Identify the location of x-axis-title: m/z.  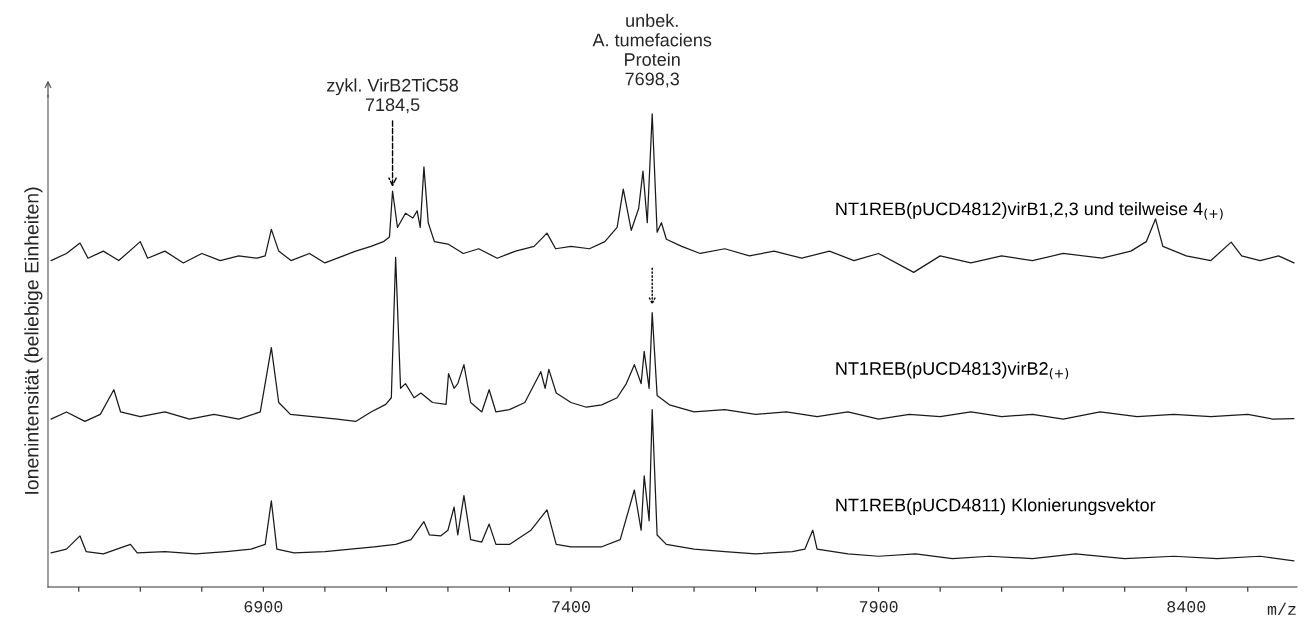
(1281, 608).